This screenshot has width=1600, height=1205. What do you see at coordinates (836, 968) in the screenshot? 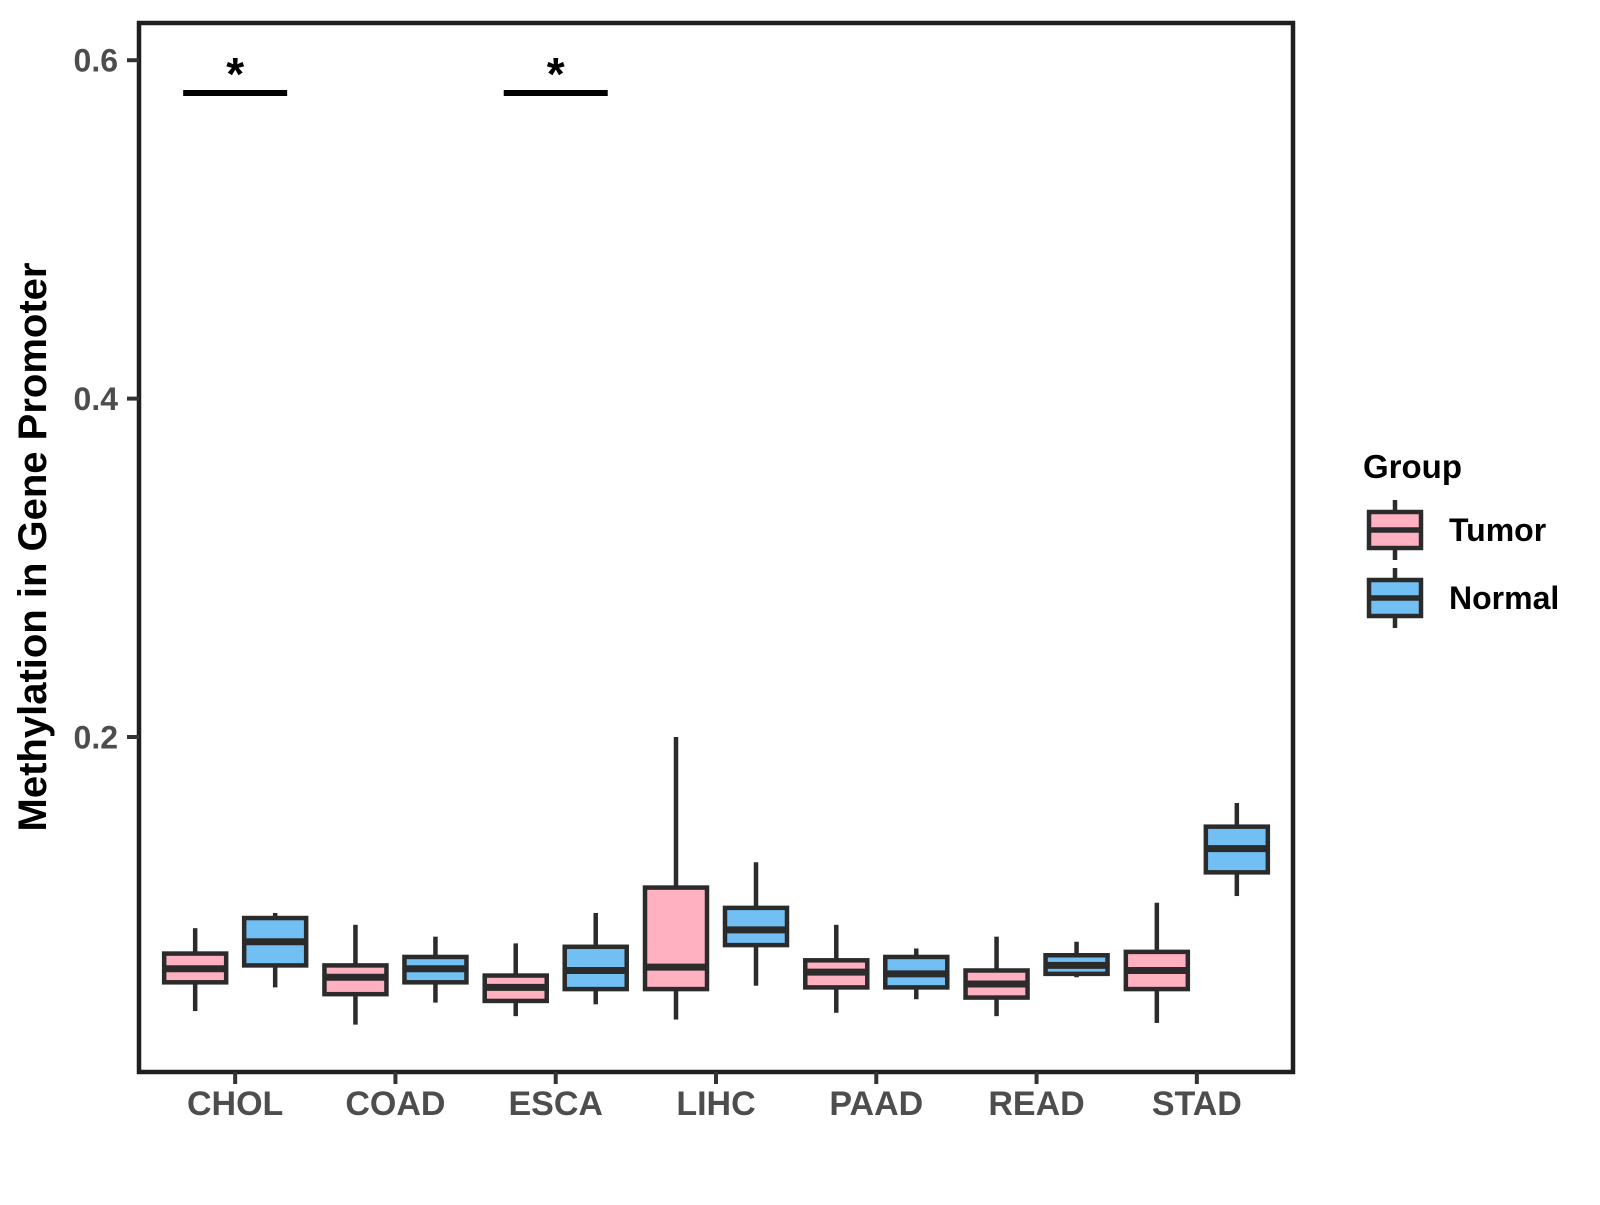
I see `boxplot-tumor-paad` at bounding box center [836, 968].